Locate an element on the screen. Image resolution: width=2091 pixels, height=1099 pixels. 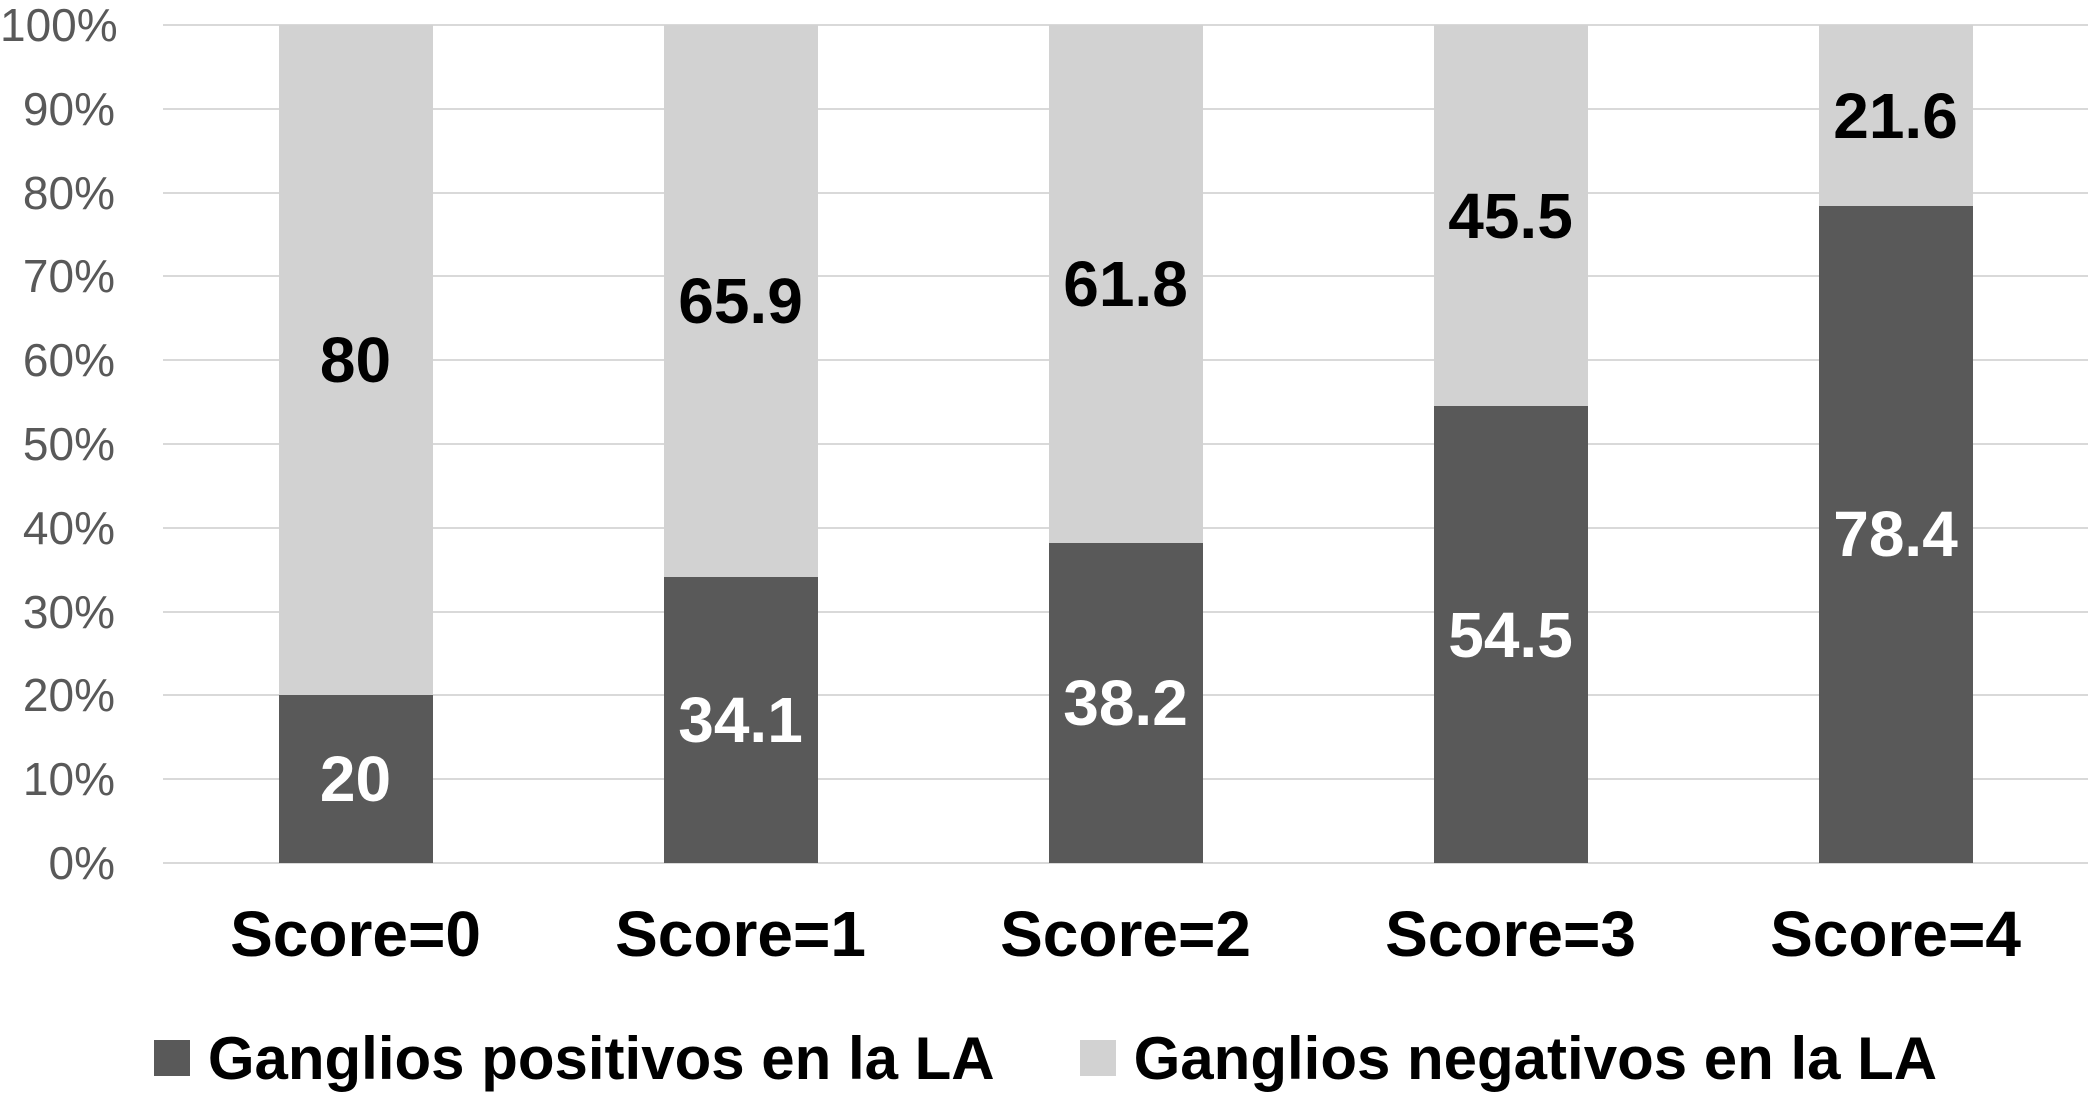
legend-label-negativos: Ganglios negativos en la LA is located at coordinates (1535, 1058).